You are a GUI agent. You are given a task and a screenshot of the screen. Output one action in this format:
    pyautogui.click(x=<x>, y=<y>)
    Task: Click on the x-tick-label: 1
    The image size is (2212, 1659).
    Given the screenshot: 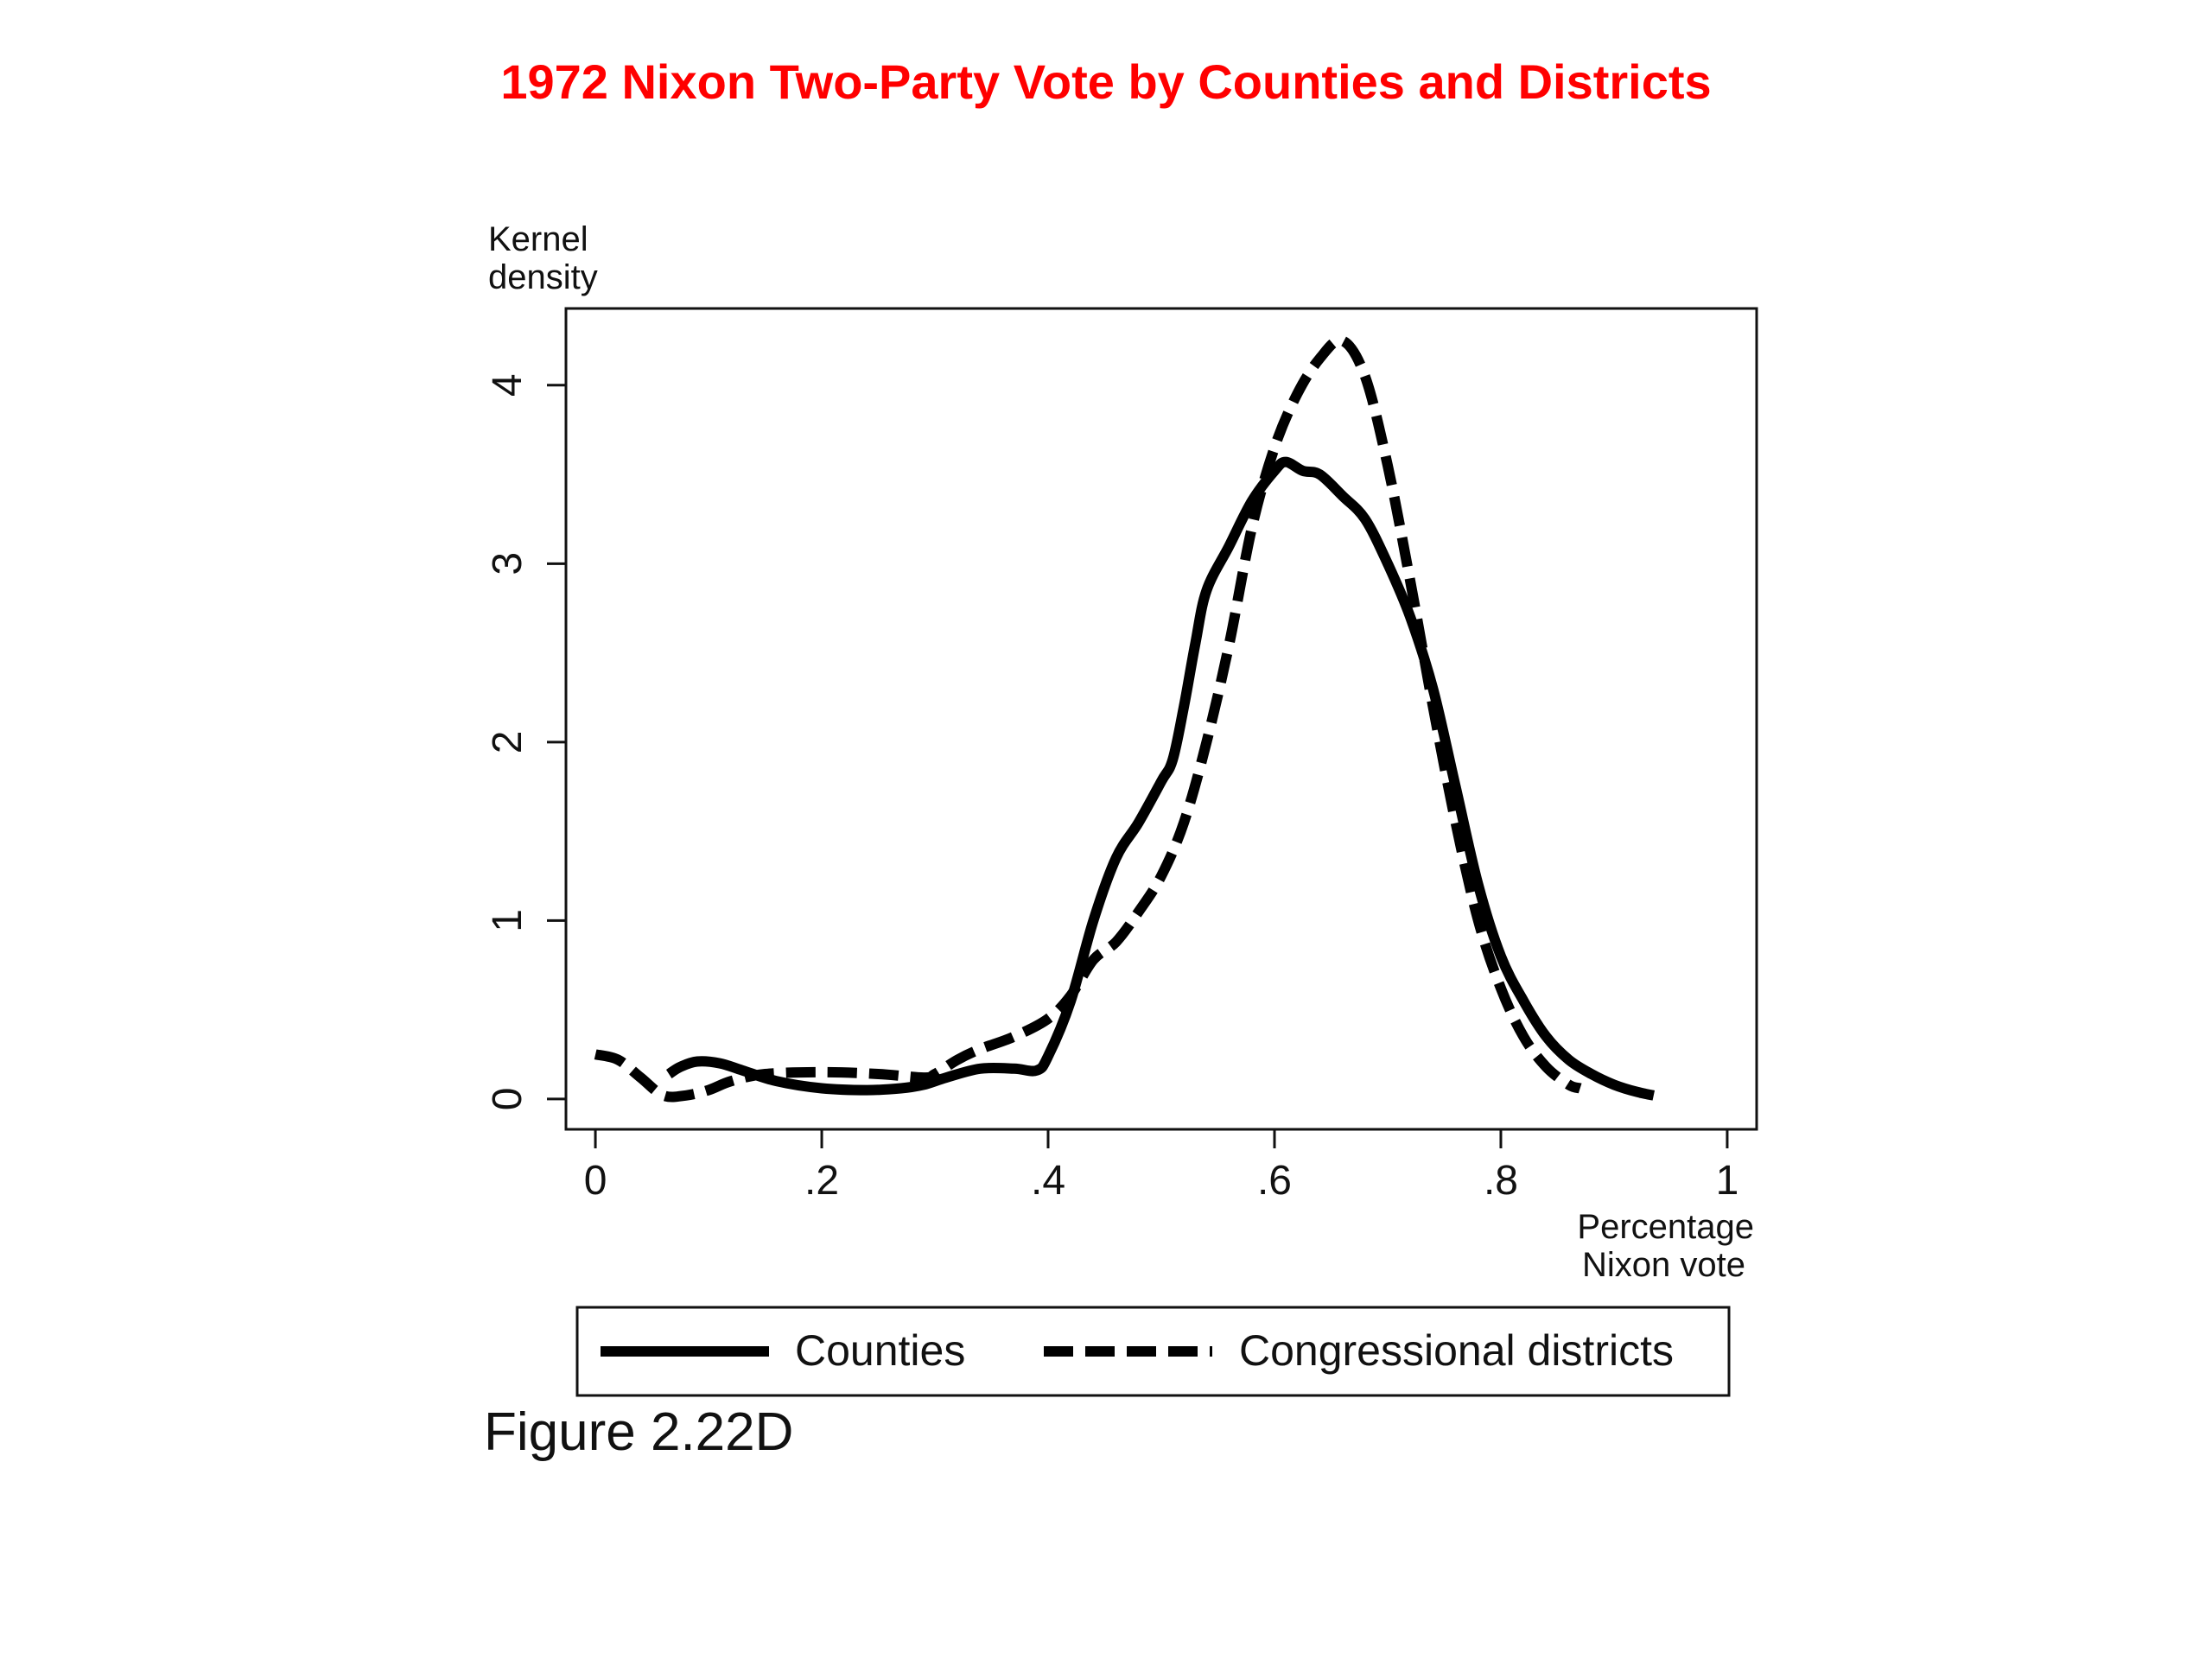 What is the action you would take?
    pyautogui.click(x=1727, y=1181)
    